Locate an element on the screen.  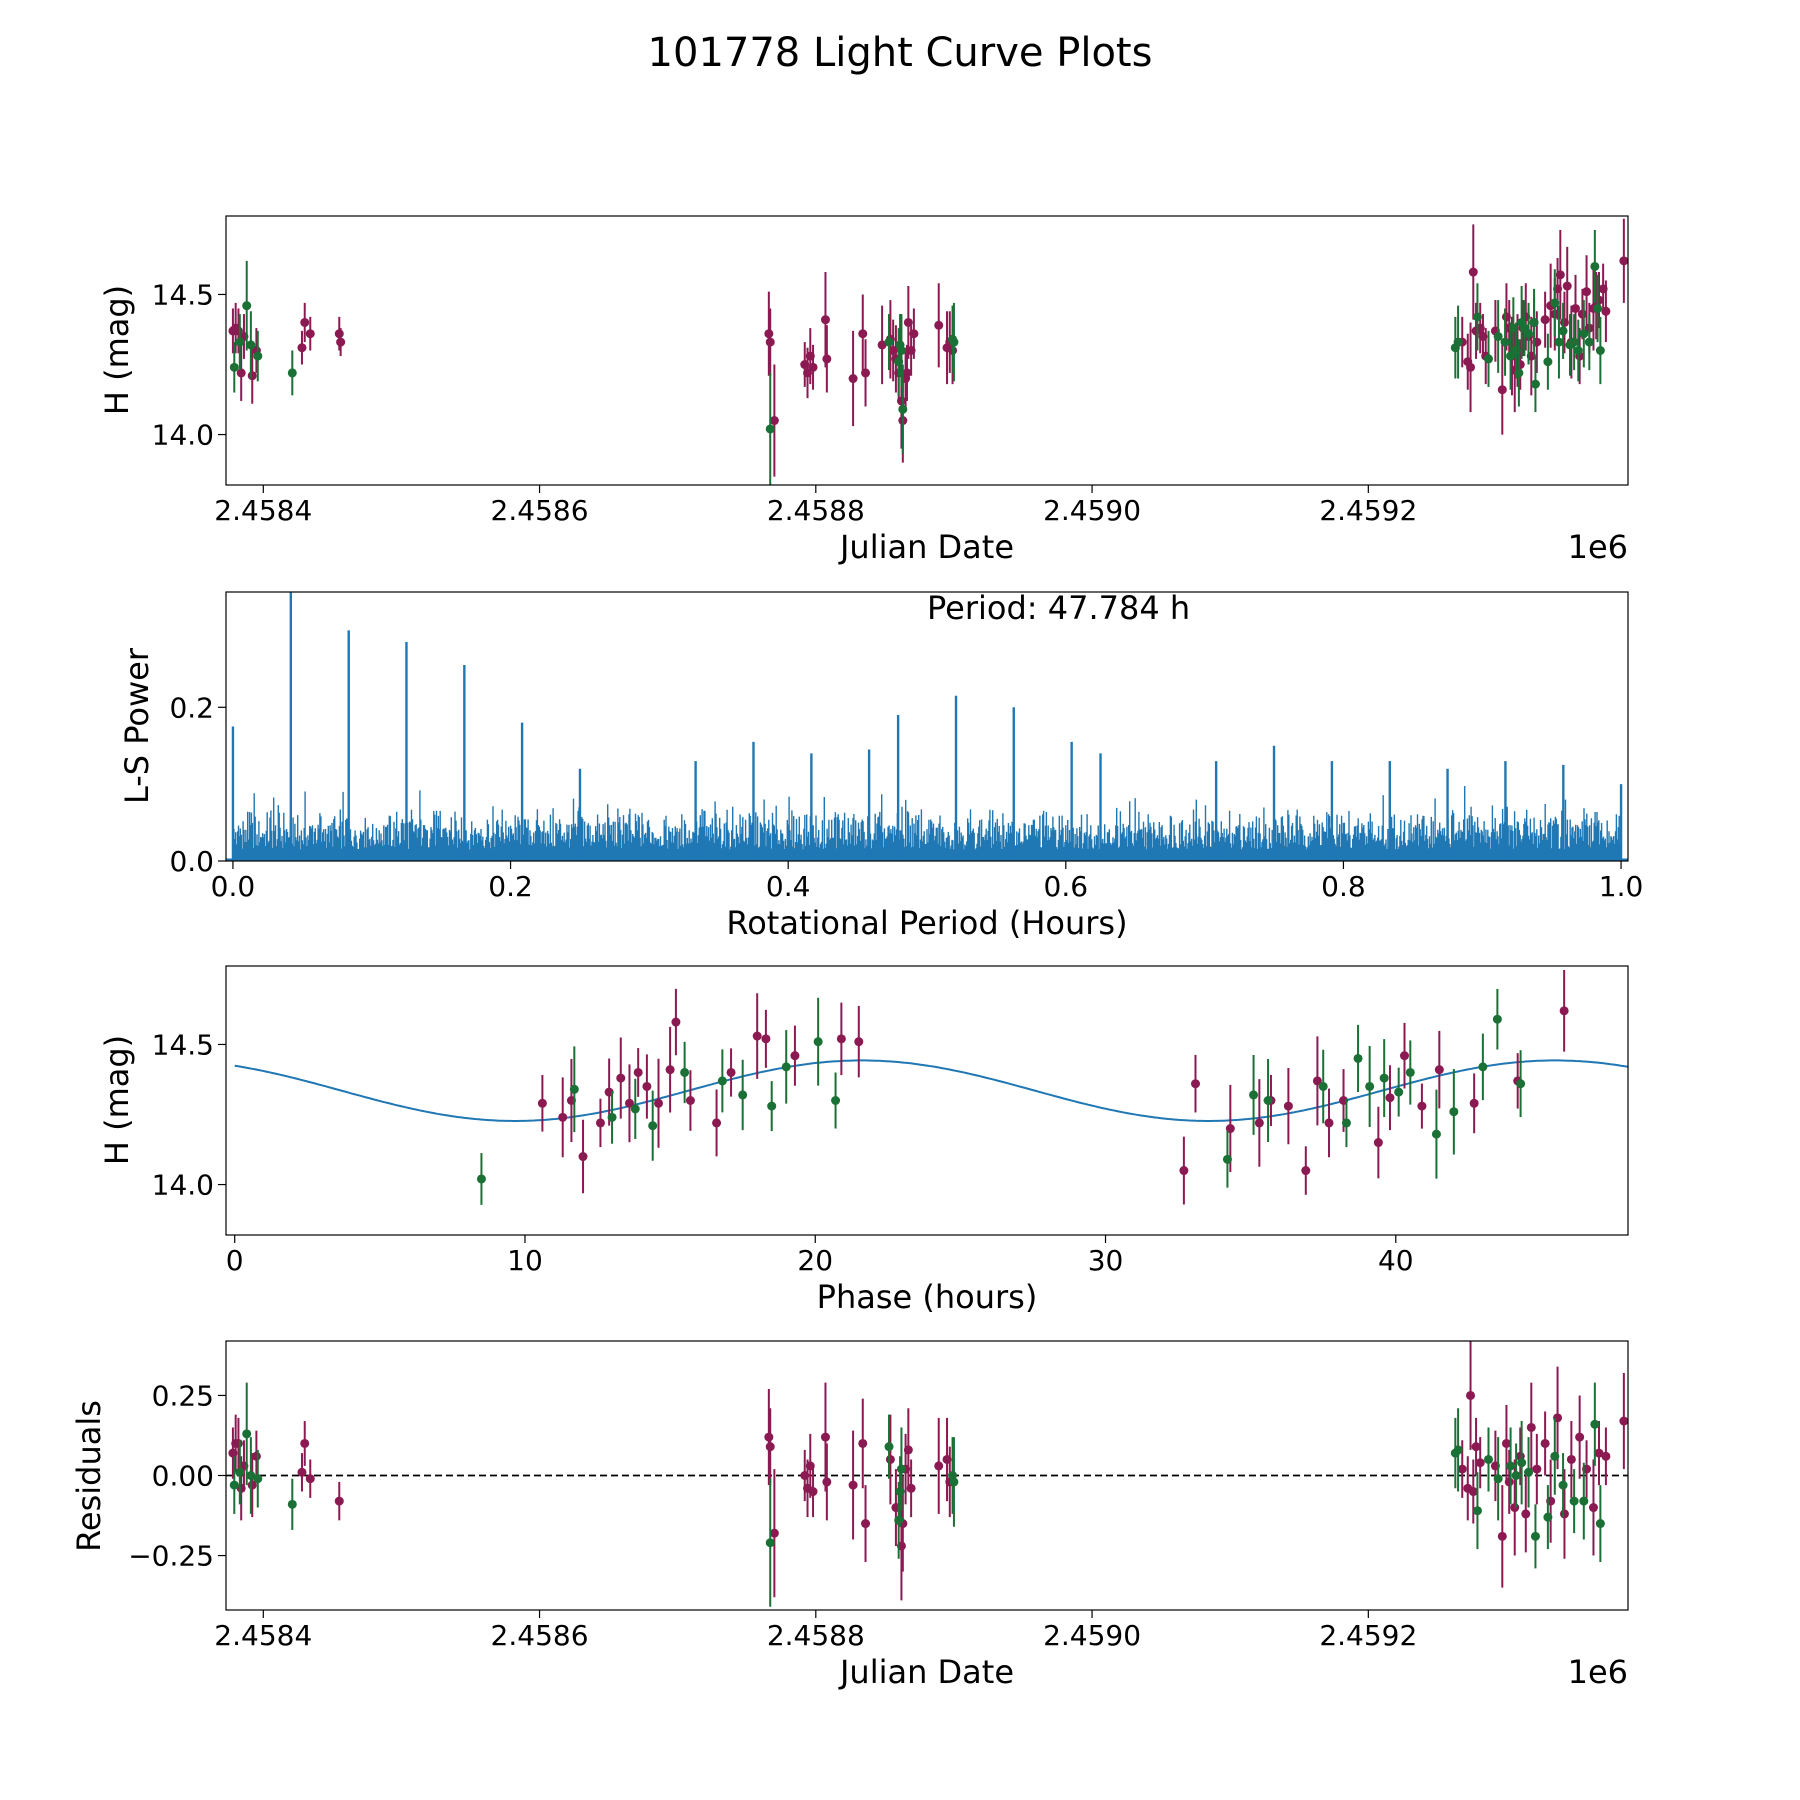
phased-ytick-label: 14.0 is located at coordinates (183, 1185).